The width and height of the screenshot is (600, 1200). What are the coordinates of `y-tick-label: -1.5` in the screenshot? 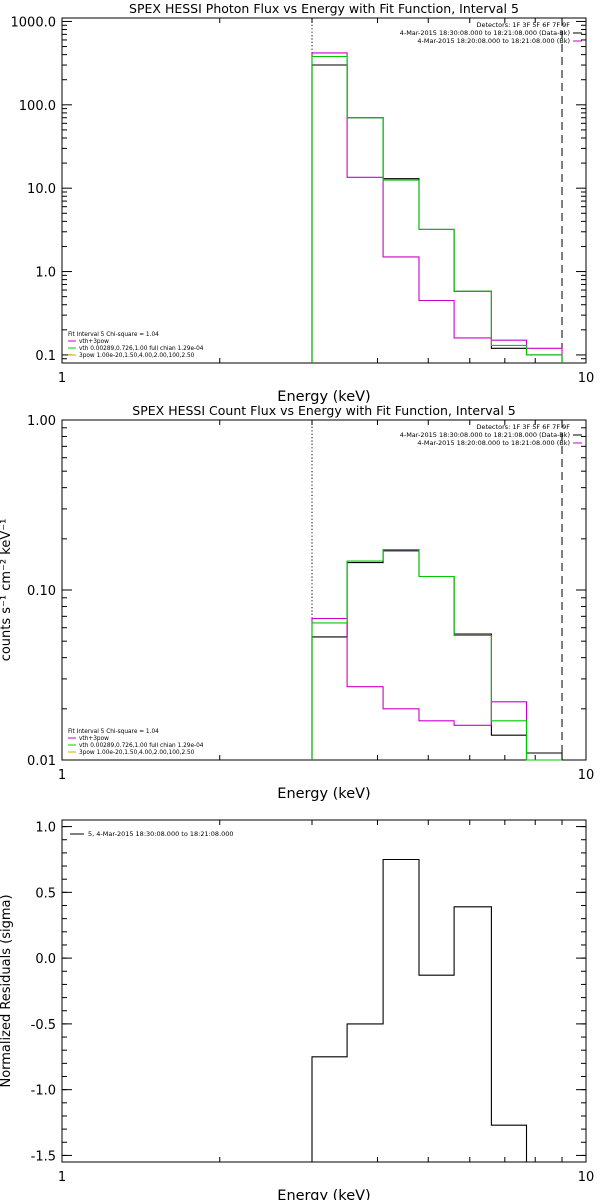 It's located at (43, 1156).